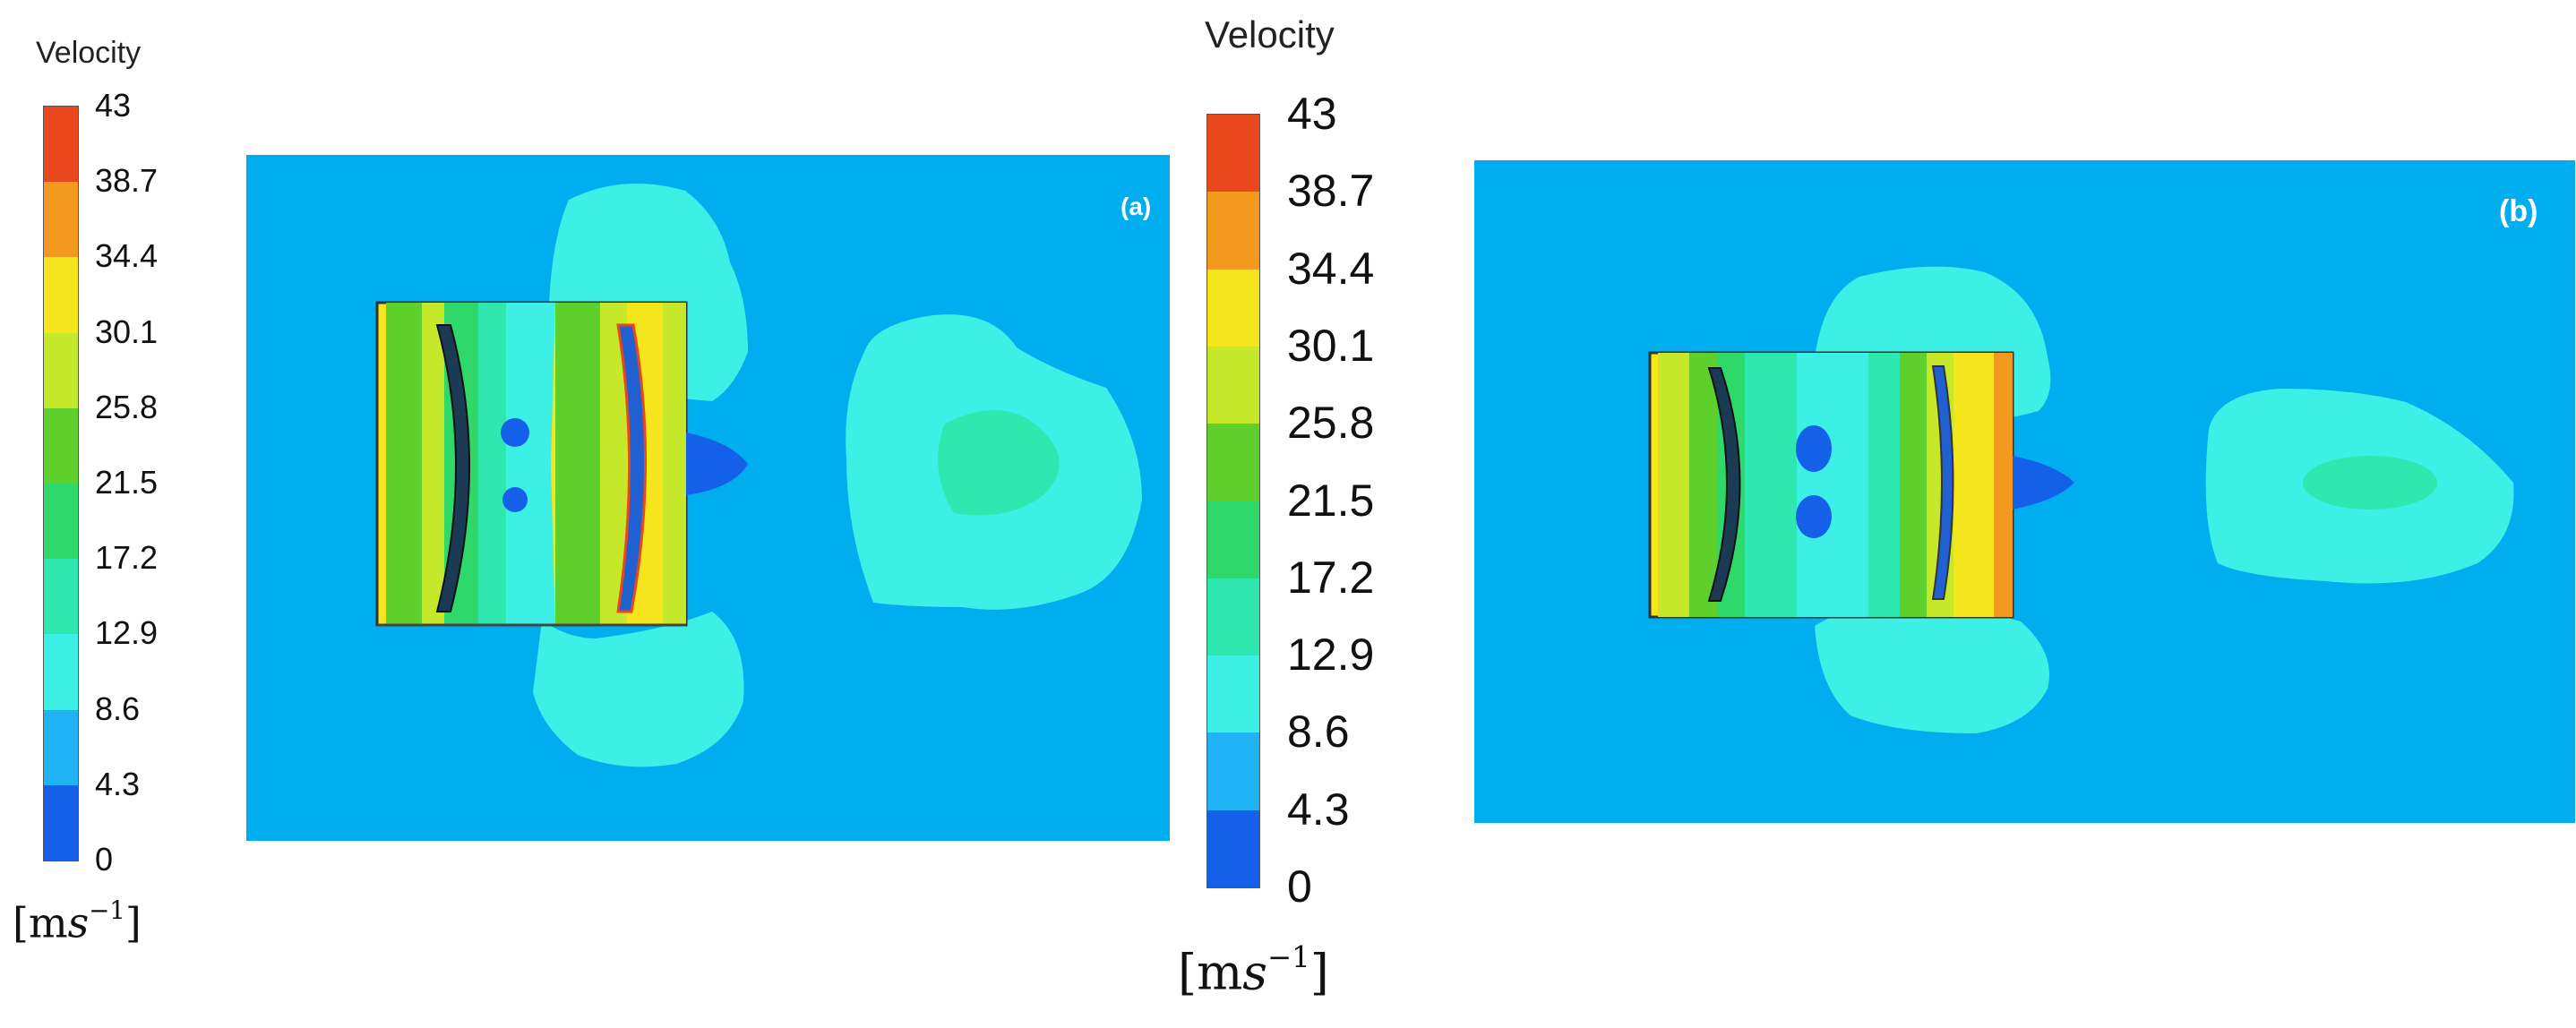 The width and height of the screenshot is (2576, 1028). What do you see at coordinates (89, 53) in the screenshot?
I see `legend-left-title: Velocity` at bounding box center [89, 53].